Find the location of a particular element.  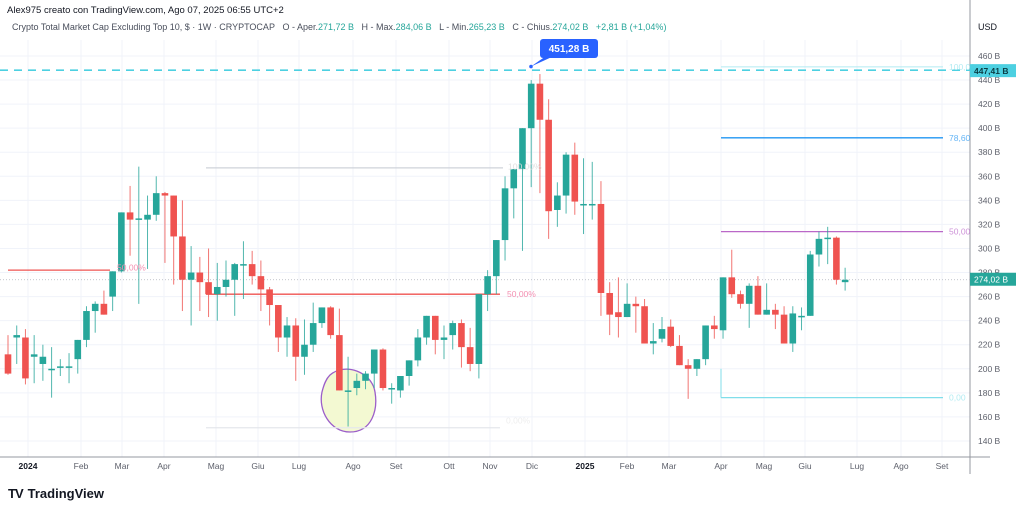

price-tick-label: 380 B is located at coordinates (989, 152).